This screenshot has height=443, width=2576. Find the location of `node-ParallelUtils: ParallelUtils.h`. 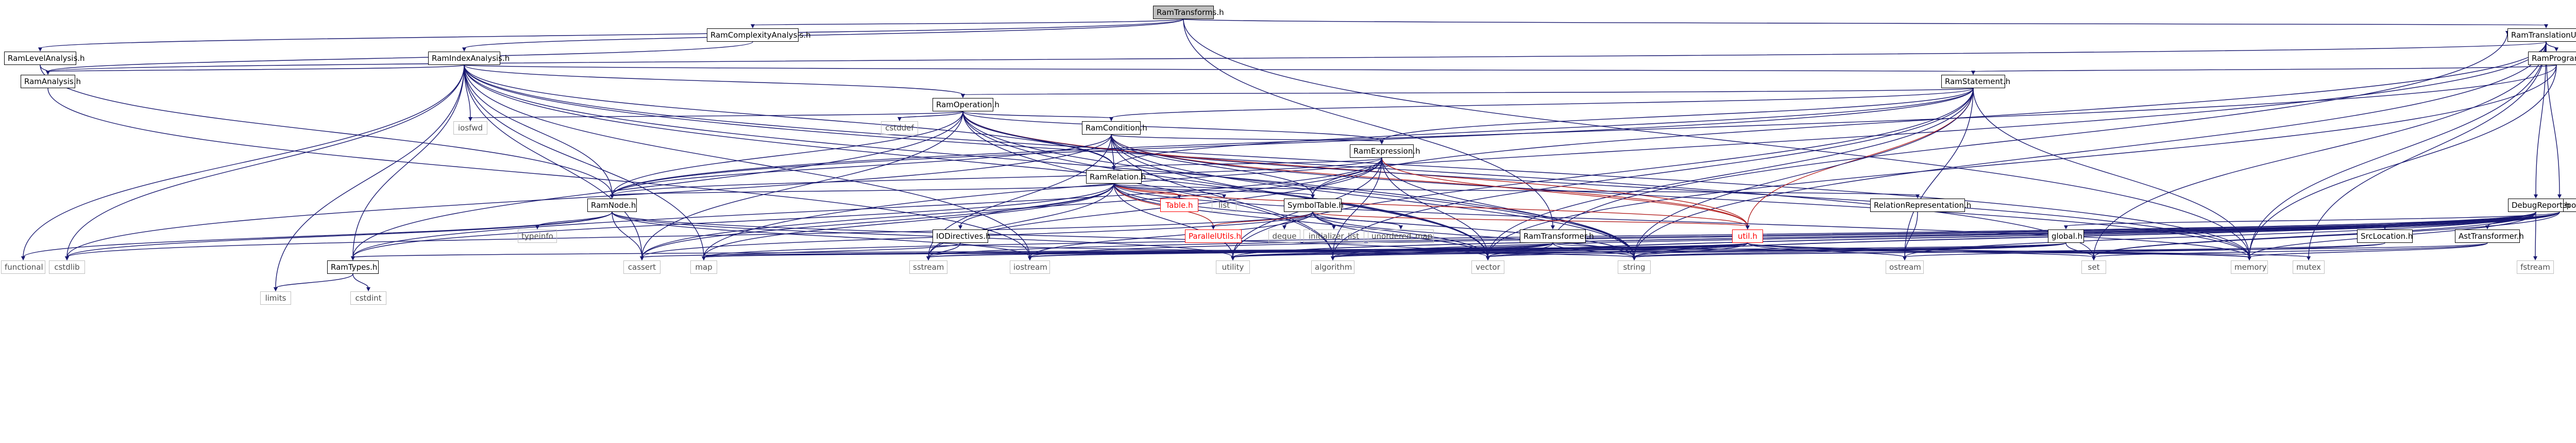

node-ParallelUtils: ParallelUtils.h is located at coordinates (1214, 236).